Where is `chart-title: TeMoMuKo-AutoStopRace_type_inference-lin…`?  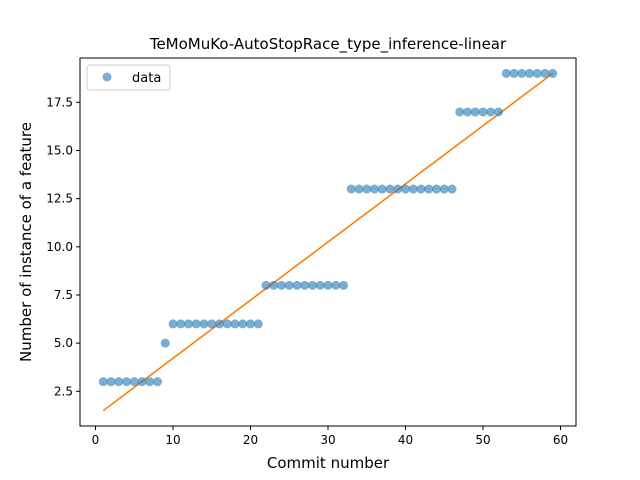 chart-title: TeMoMuKo-AutoStopRace_type_inference-lin… is located at coordinates (328, 44).